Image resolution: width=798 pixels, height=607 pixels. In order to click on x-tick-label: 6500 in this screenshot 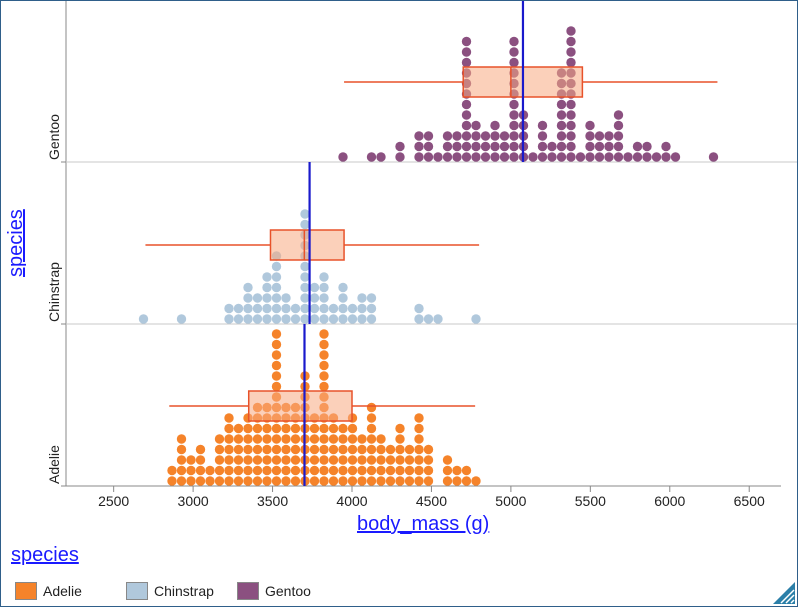, I will do `click(749, 501)`.